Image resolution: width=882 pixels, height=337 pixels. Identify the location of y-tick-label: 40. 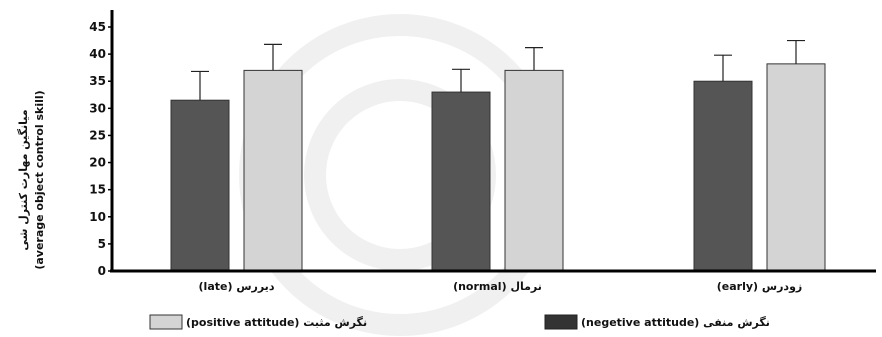
(97, 54).